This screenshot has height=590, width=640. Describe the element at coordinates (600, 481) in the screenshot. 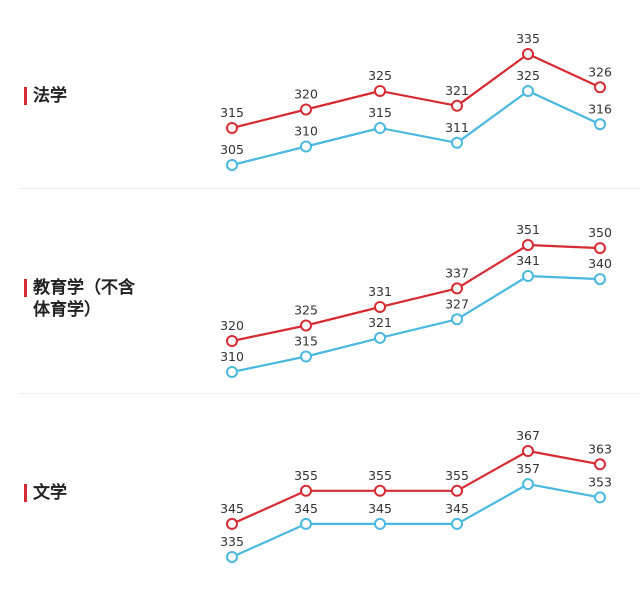

I see `data-label: 353` at that location.